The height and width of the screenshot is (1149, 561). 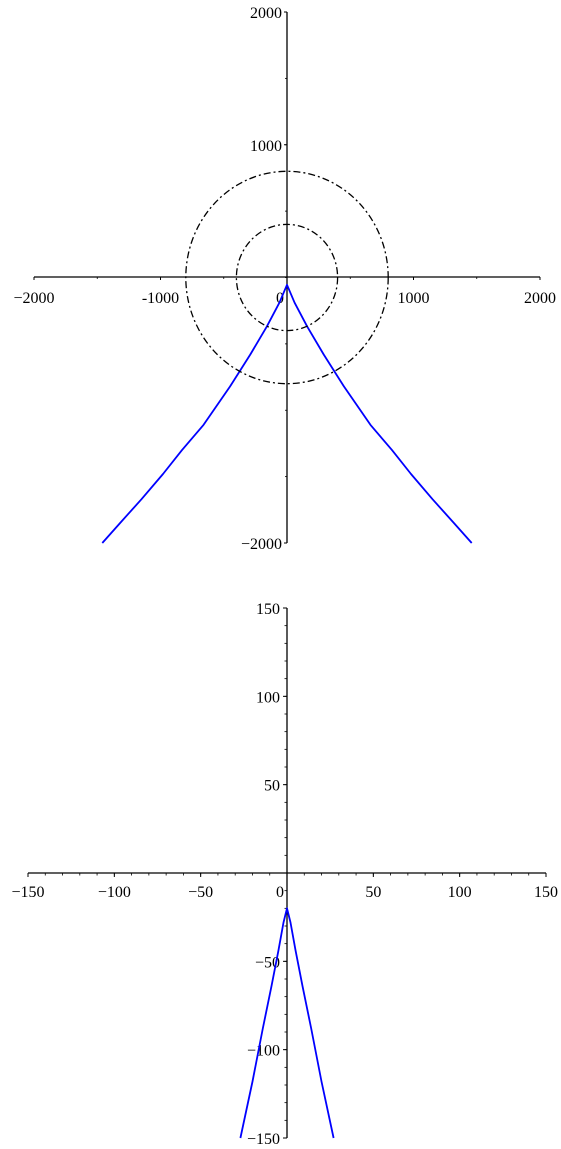 I want to click on x-tick-label: -1000, so click(x=160, y=298).